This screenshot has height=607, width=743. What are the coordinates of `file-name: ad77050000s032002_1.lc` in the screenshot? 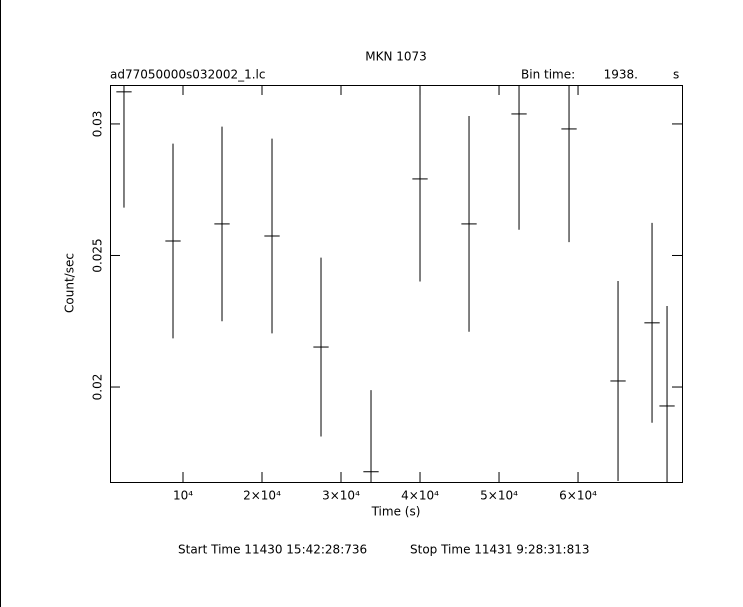 It's located at (188, 75).